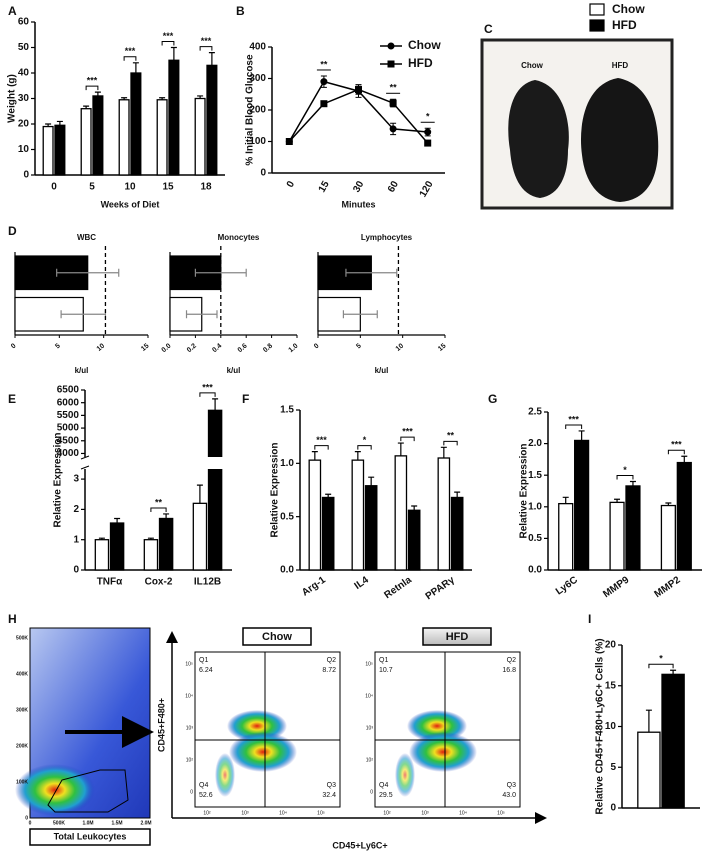  Describe the element at coordinates (240, 11) in the screenshot. I see `panel-letter: B` at that location.